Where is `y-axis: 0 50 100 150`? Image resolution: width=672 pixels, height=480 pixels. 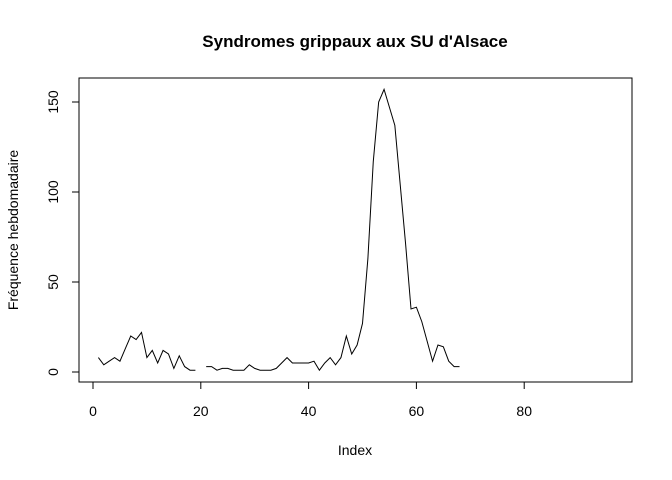 y-axis: 0 50 100 150 is located at coordinates (62, 233).